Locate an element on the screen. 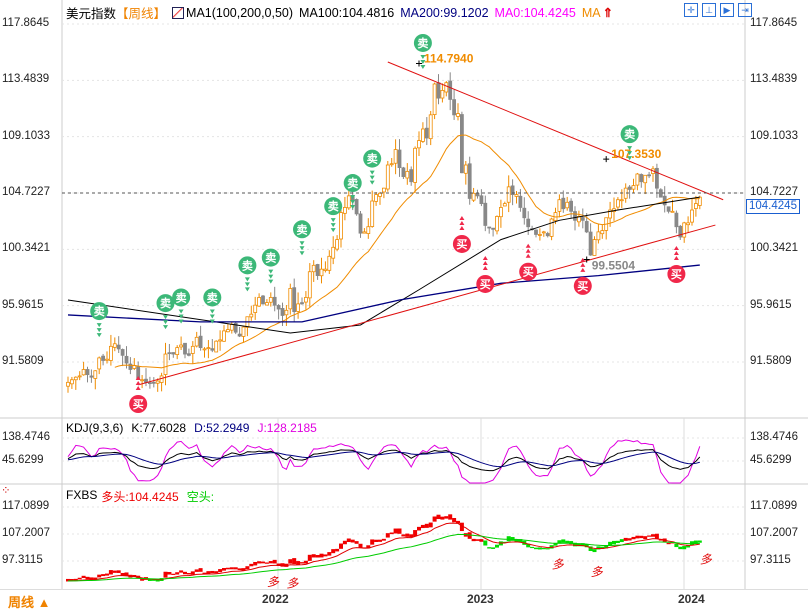  indicator-icon: ⊥ is located at coordinates (709, 10).